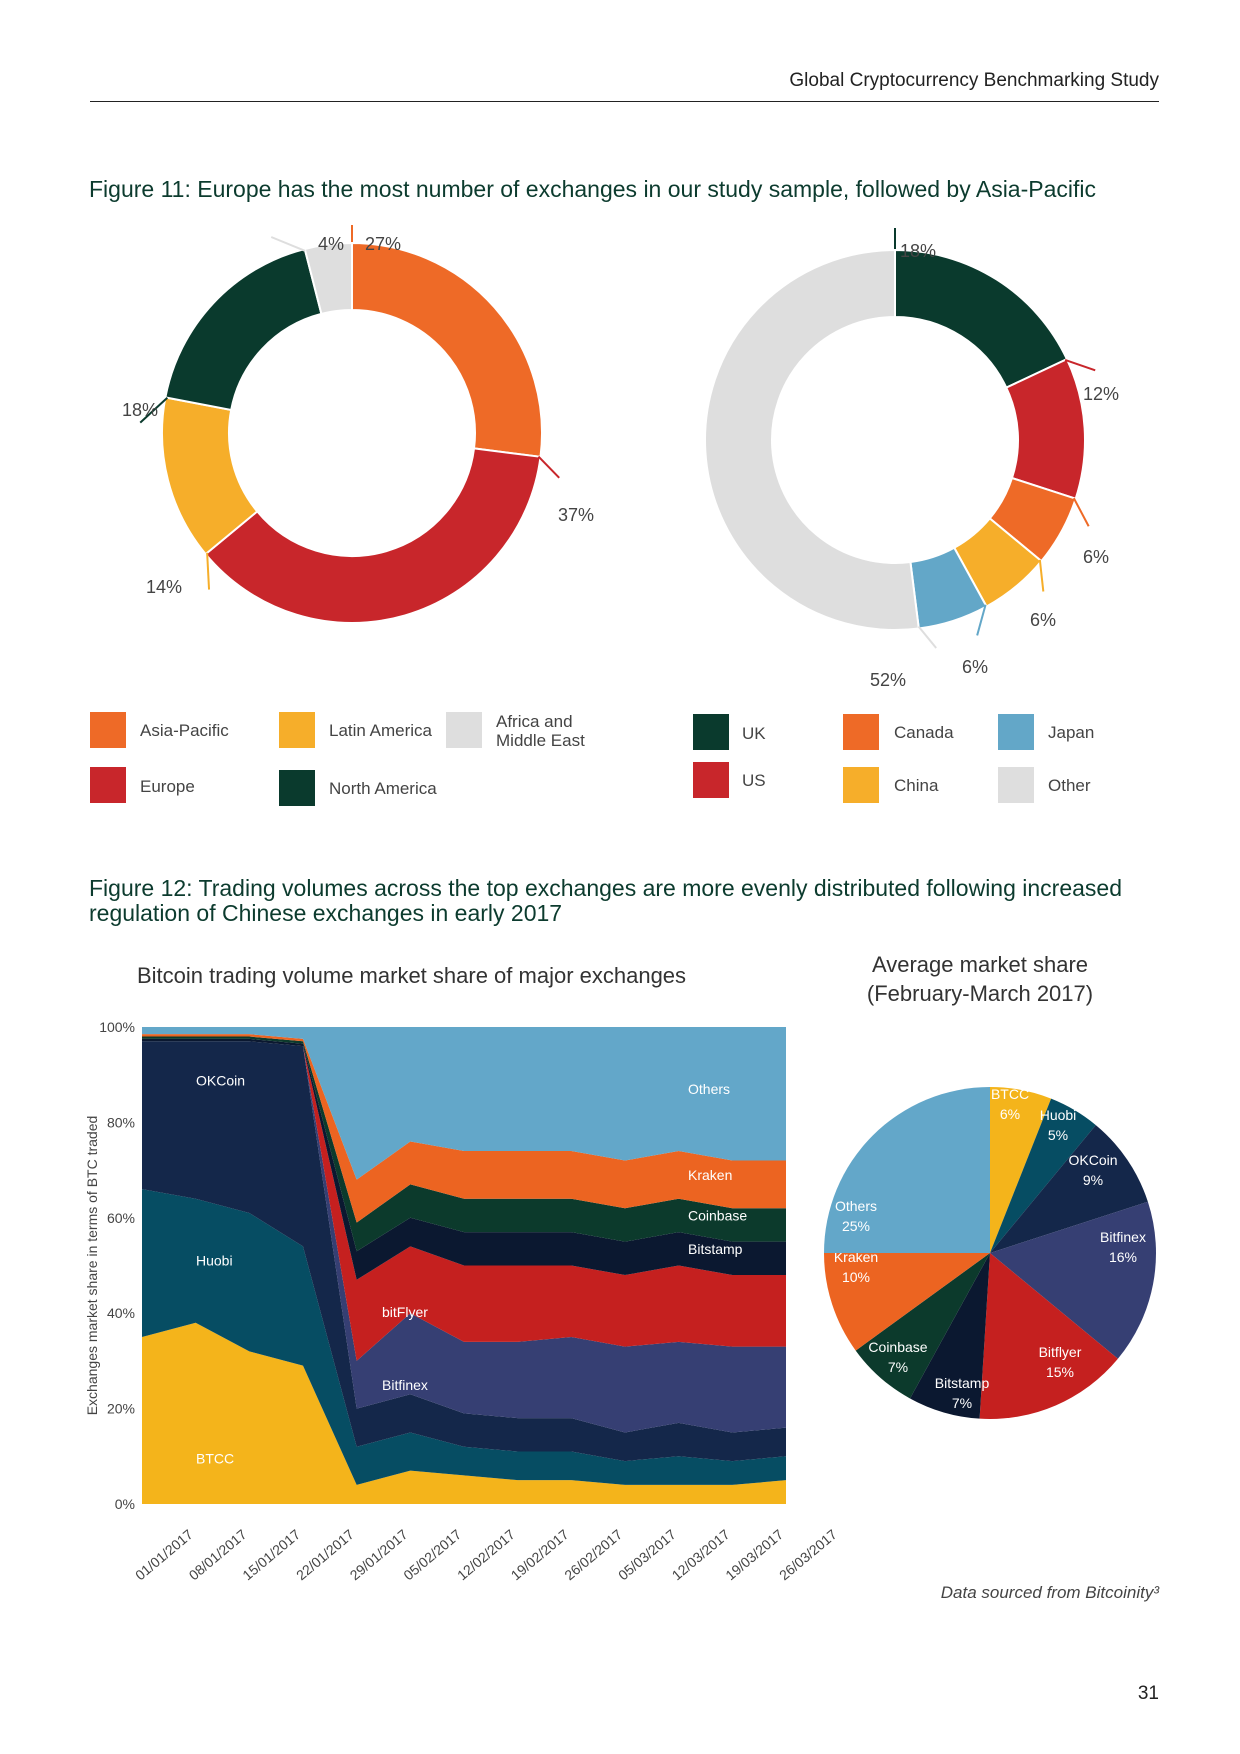 This screenshot has height=1754, width=1240. Describe the element at coordinates (1049, 1592) in the screenshot. I see `data-source-note: Data sourced from Bitcoinity³` at that location.